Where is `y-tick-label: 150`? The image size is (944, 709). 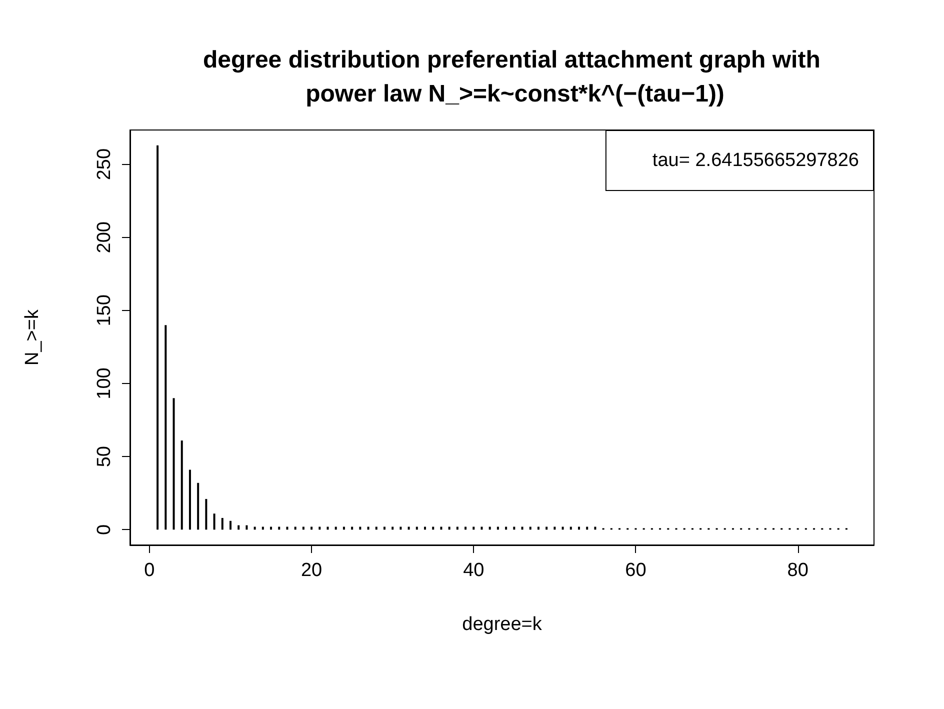
y-tick-label: 150 is located at coordinates (104, 310).